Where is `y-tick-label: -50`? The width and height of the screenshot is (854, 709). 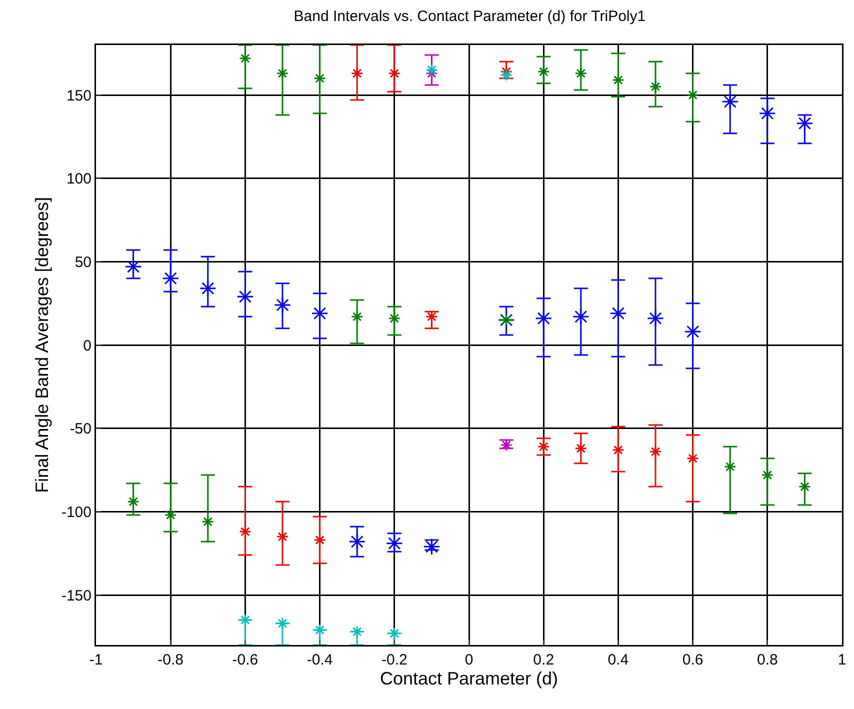
y-tick-label: -50 is located at coordinates (81, 429).